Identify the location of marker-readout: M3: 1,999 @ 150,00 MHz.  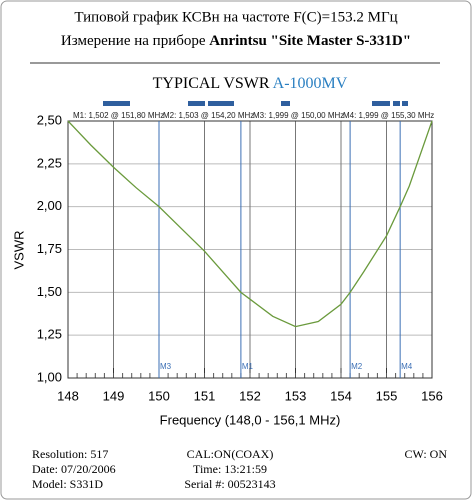
(298, 115).